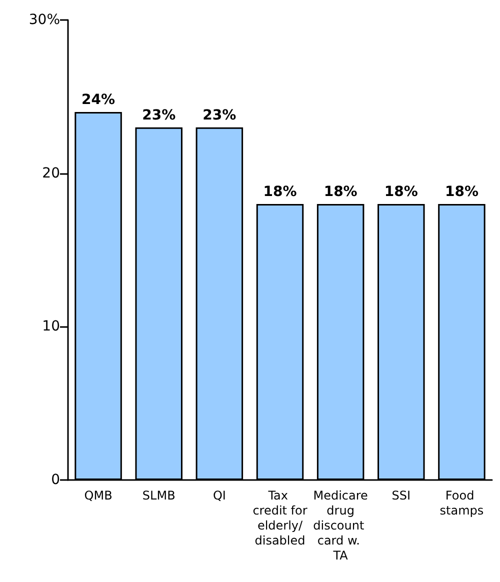  Describe the element at coordinates (98, 495) in the screenshot. I see `x-tick-label: QMB` at that location.